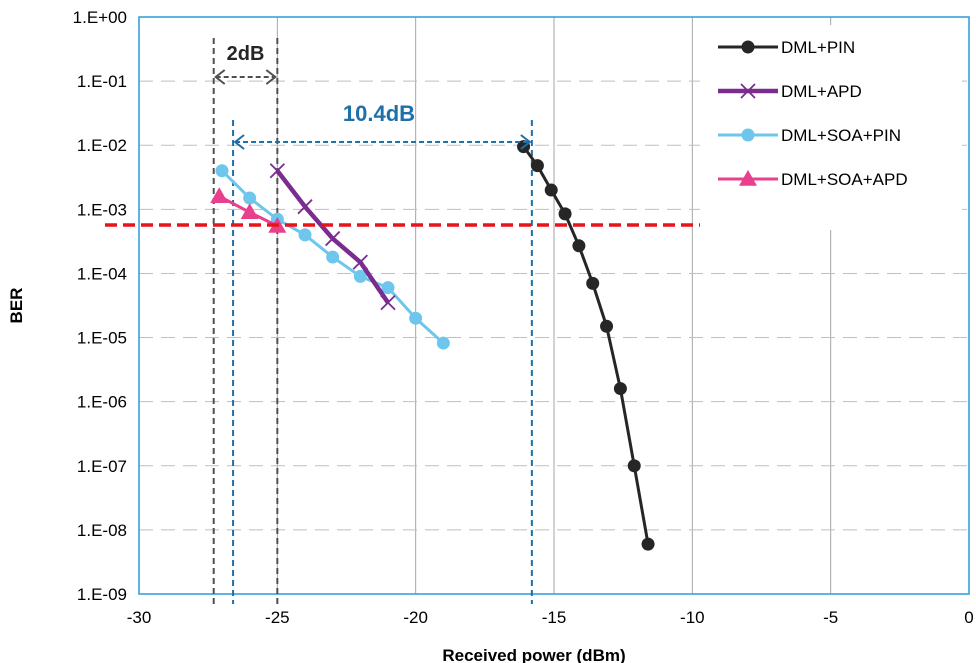 The height and width of the screenshot is (663, 976). Describe the element at coordinates (245, 77) in the screenshot. I see `annotation-arrow-2db` at that location.